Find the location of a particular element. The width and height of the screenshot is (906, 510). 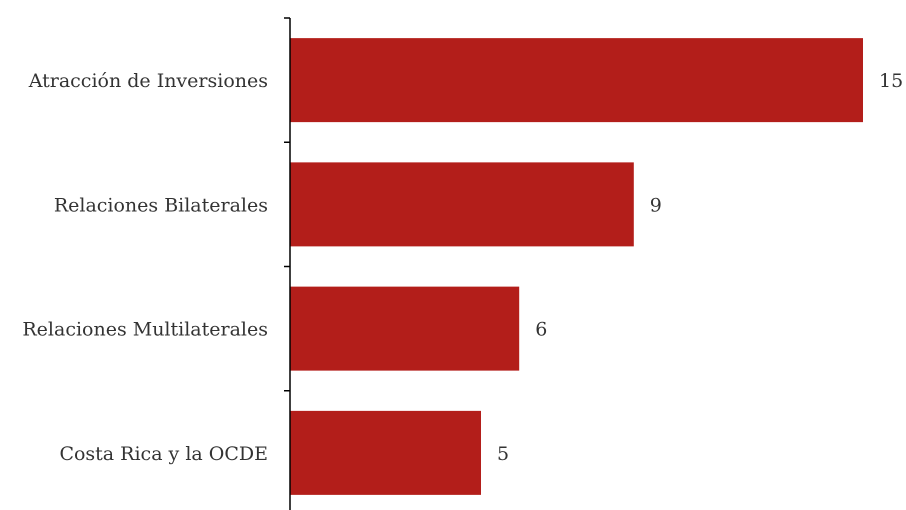

category-label: Costa Rica y la OCDE is located at coordinates (163, 454).